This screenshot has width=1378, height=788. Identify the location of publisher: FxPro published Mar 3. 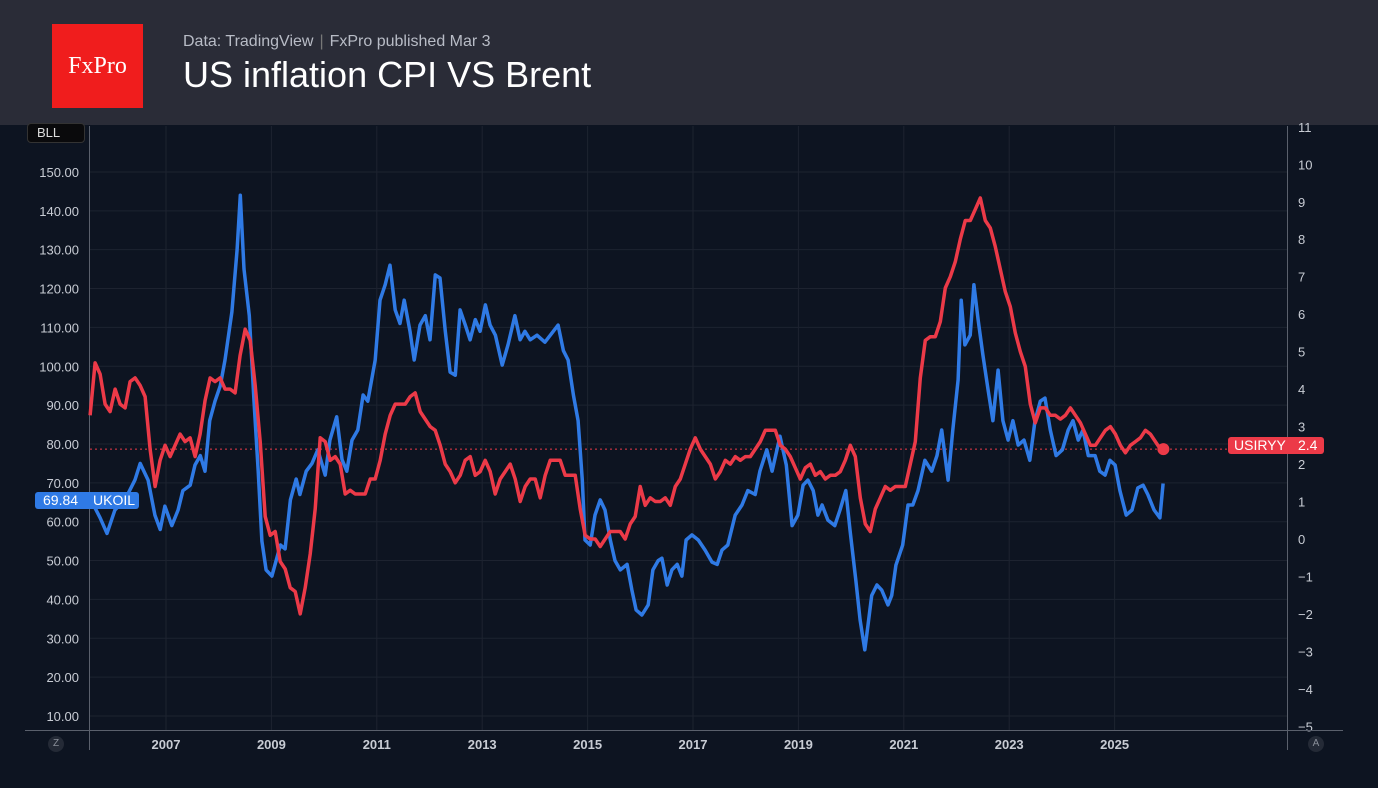
(410, 41).